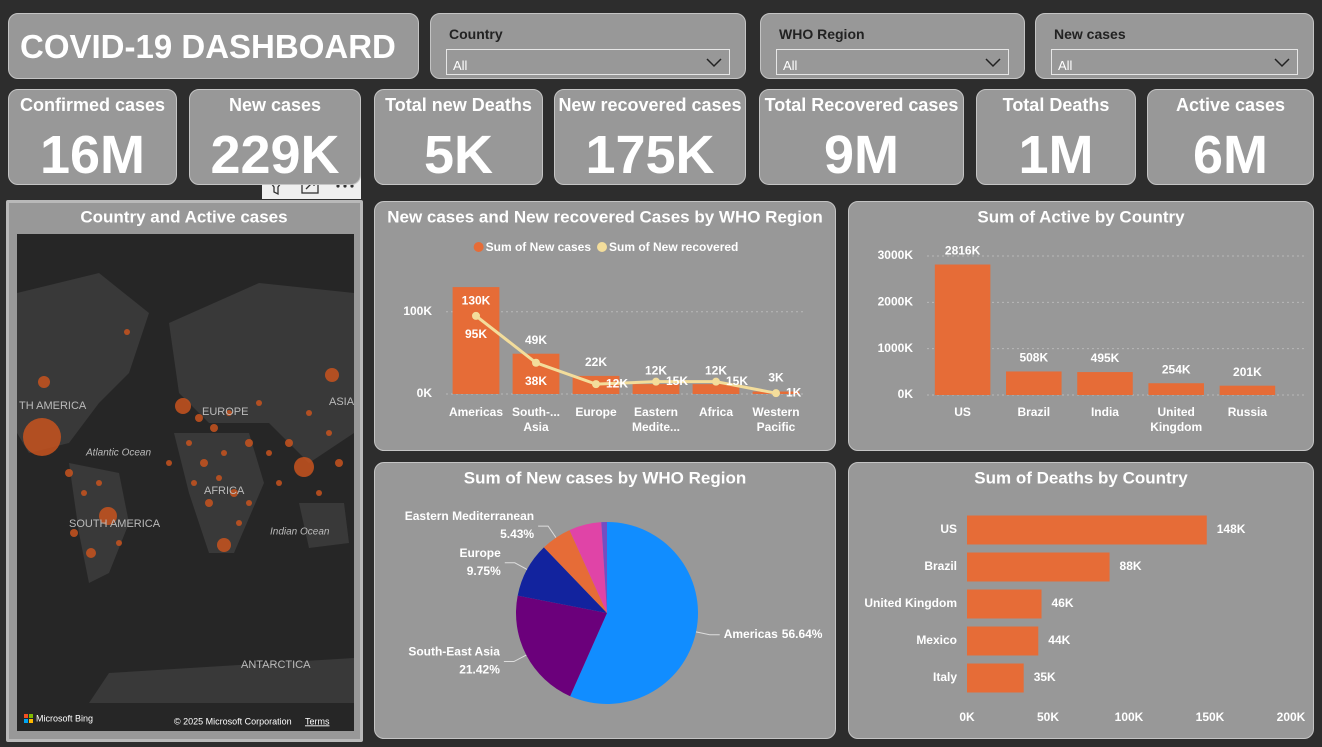 This screenshot has height=747, width=1322. I want to click on data-label: 44K, so click(1059, 640).